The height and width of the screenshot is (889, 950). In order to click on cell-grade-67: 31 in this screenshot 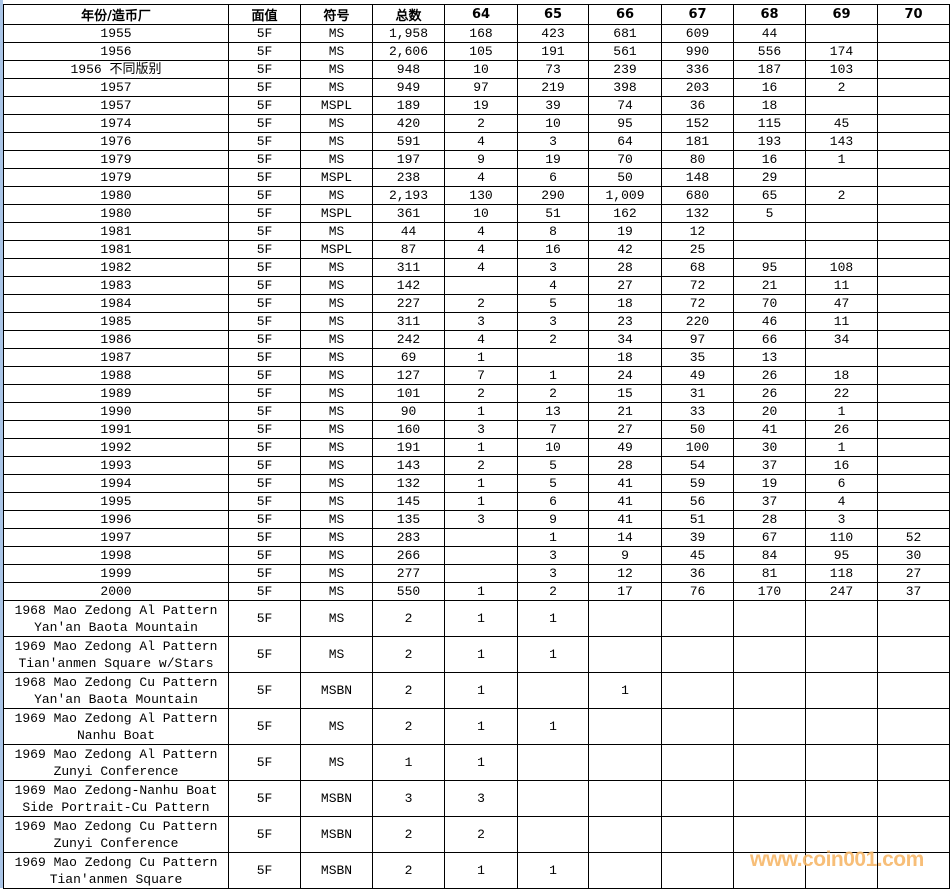, I will do `click(697, 393)`.